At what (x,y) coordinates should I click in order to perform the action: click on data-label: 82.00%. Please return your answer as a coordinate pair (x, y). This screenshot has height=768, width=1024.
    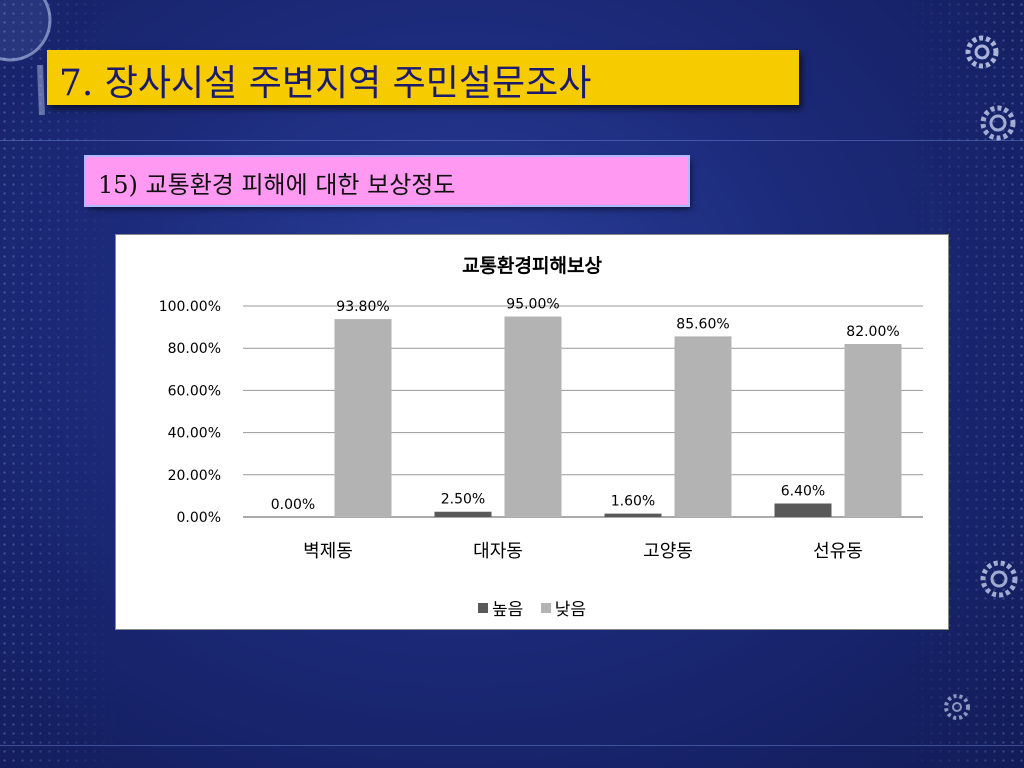
    Looking at the image, I should click on (872, 332).